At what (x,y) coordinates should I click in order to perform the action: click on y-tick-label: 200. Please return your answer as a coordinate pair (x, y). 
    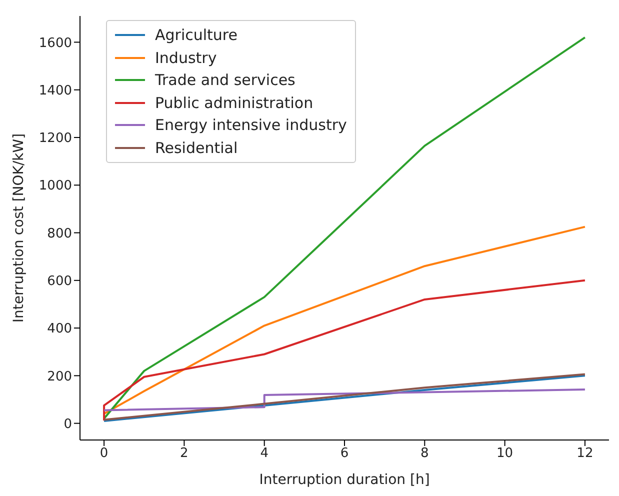
    Looking at the image, I should click on (59, 376).